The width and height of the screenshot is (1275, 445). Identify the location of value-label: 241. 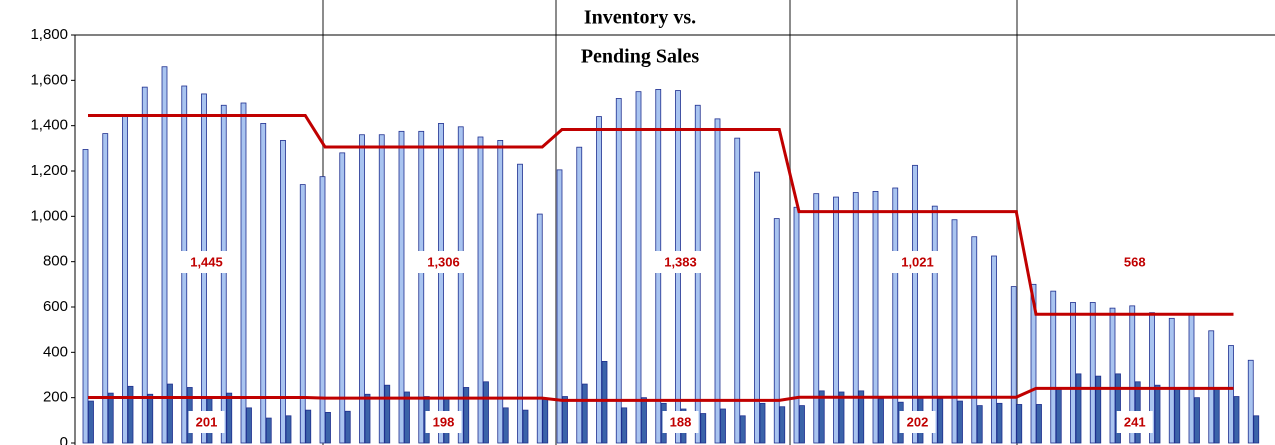
(1135, 421).